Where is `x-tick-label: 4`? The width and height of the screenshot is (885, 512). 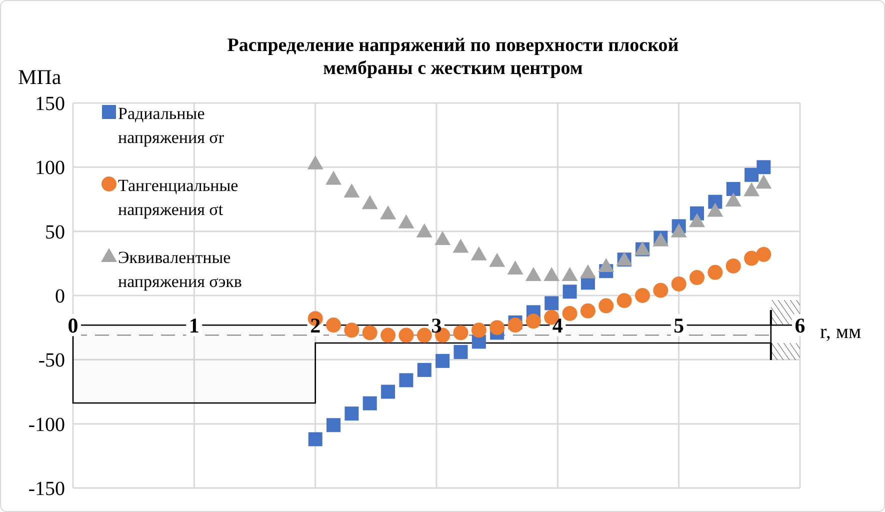 x-tick-label: 4 is located at coordinates (558, 325).